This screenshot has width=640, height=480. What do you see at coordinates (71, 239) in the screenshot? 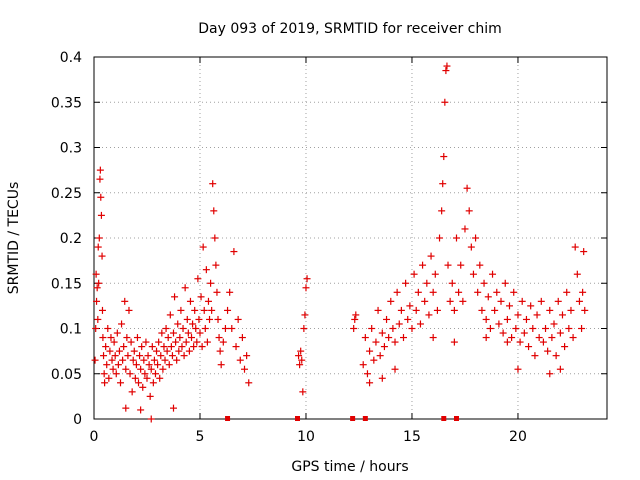
I see `y-tick-label: 0.2` at bounding box center [71, 239].